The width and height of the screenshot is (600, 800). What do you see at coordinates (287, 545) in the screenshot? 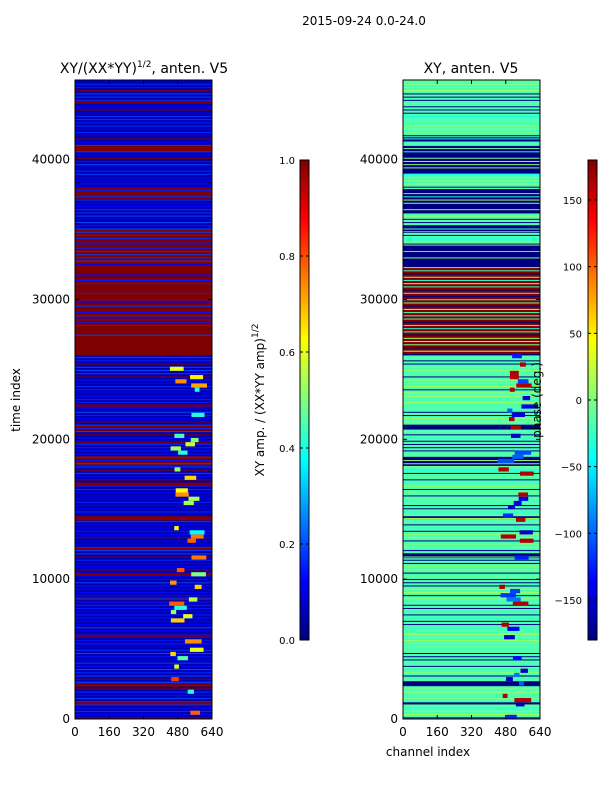
I see `colorbar-tick-label: 0.2` at bounding box center [287, 545].